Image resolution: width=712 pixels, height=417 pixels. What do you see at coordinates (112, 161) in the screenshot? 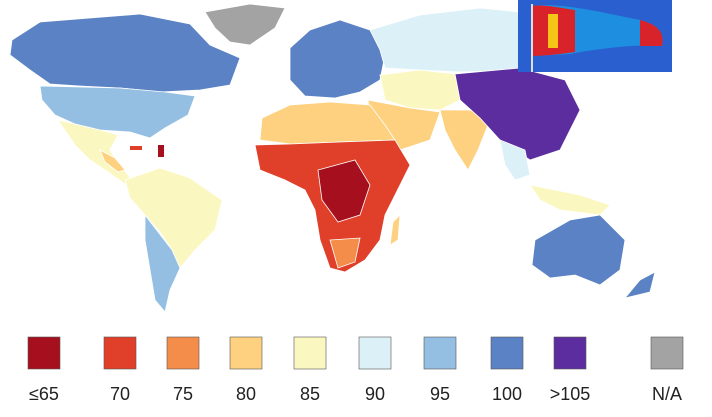
I see `central-america` at bounding box center [112, 161].